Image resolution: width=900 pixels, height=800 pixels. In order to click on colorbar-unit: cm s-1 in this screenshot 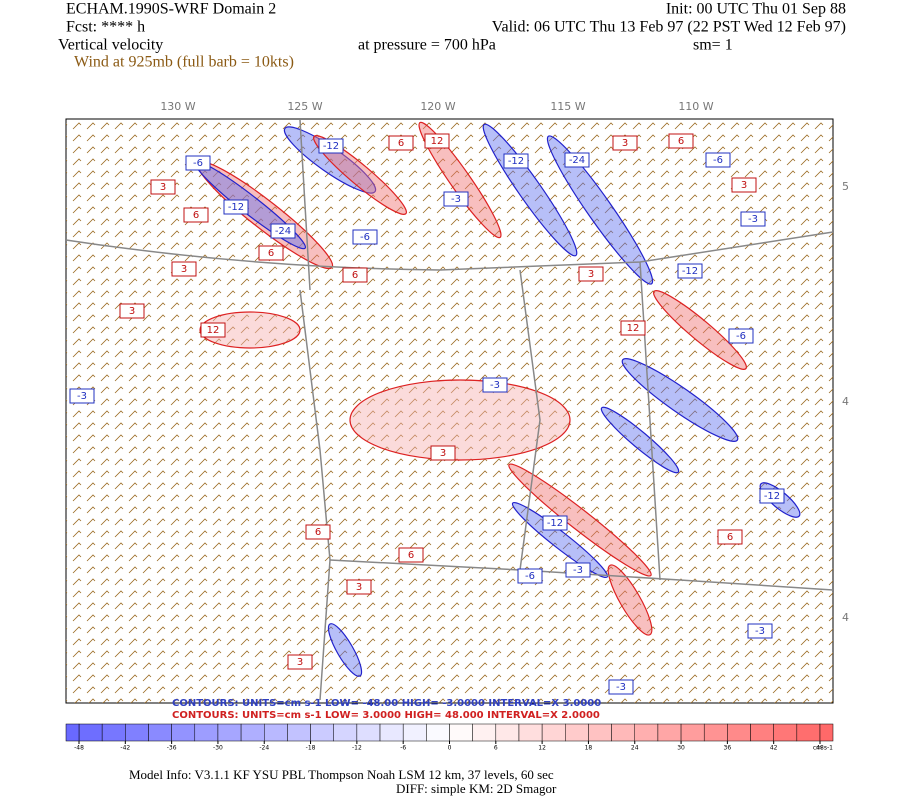, I will do `click(823, 748)`.